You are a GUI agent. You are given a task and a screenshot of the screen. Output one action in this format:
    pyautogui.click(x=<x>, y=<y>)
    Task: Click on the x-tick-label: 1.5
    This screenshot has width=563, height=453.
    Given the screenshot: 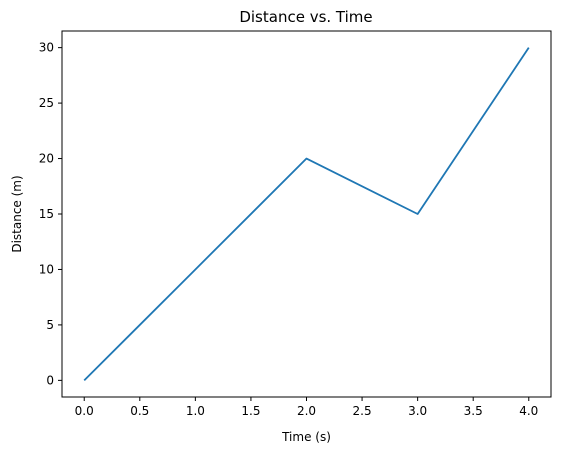 What is the action you would take?
    pyautogui.click(x=250, y=411)
    